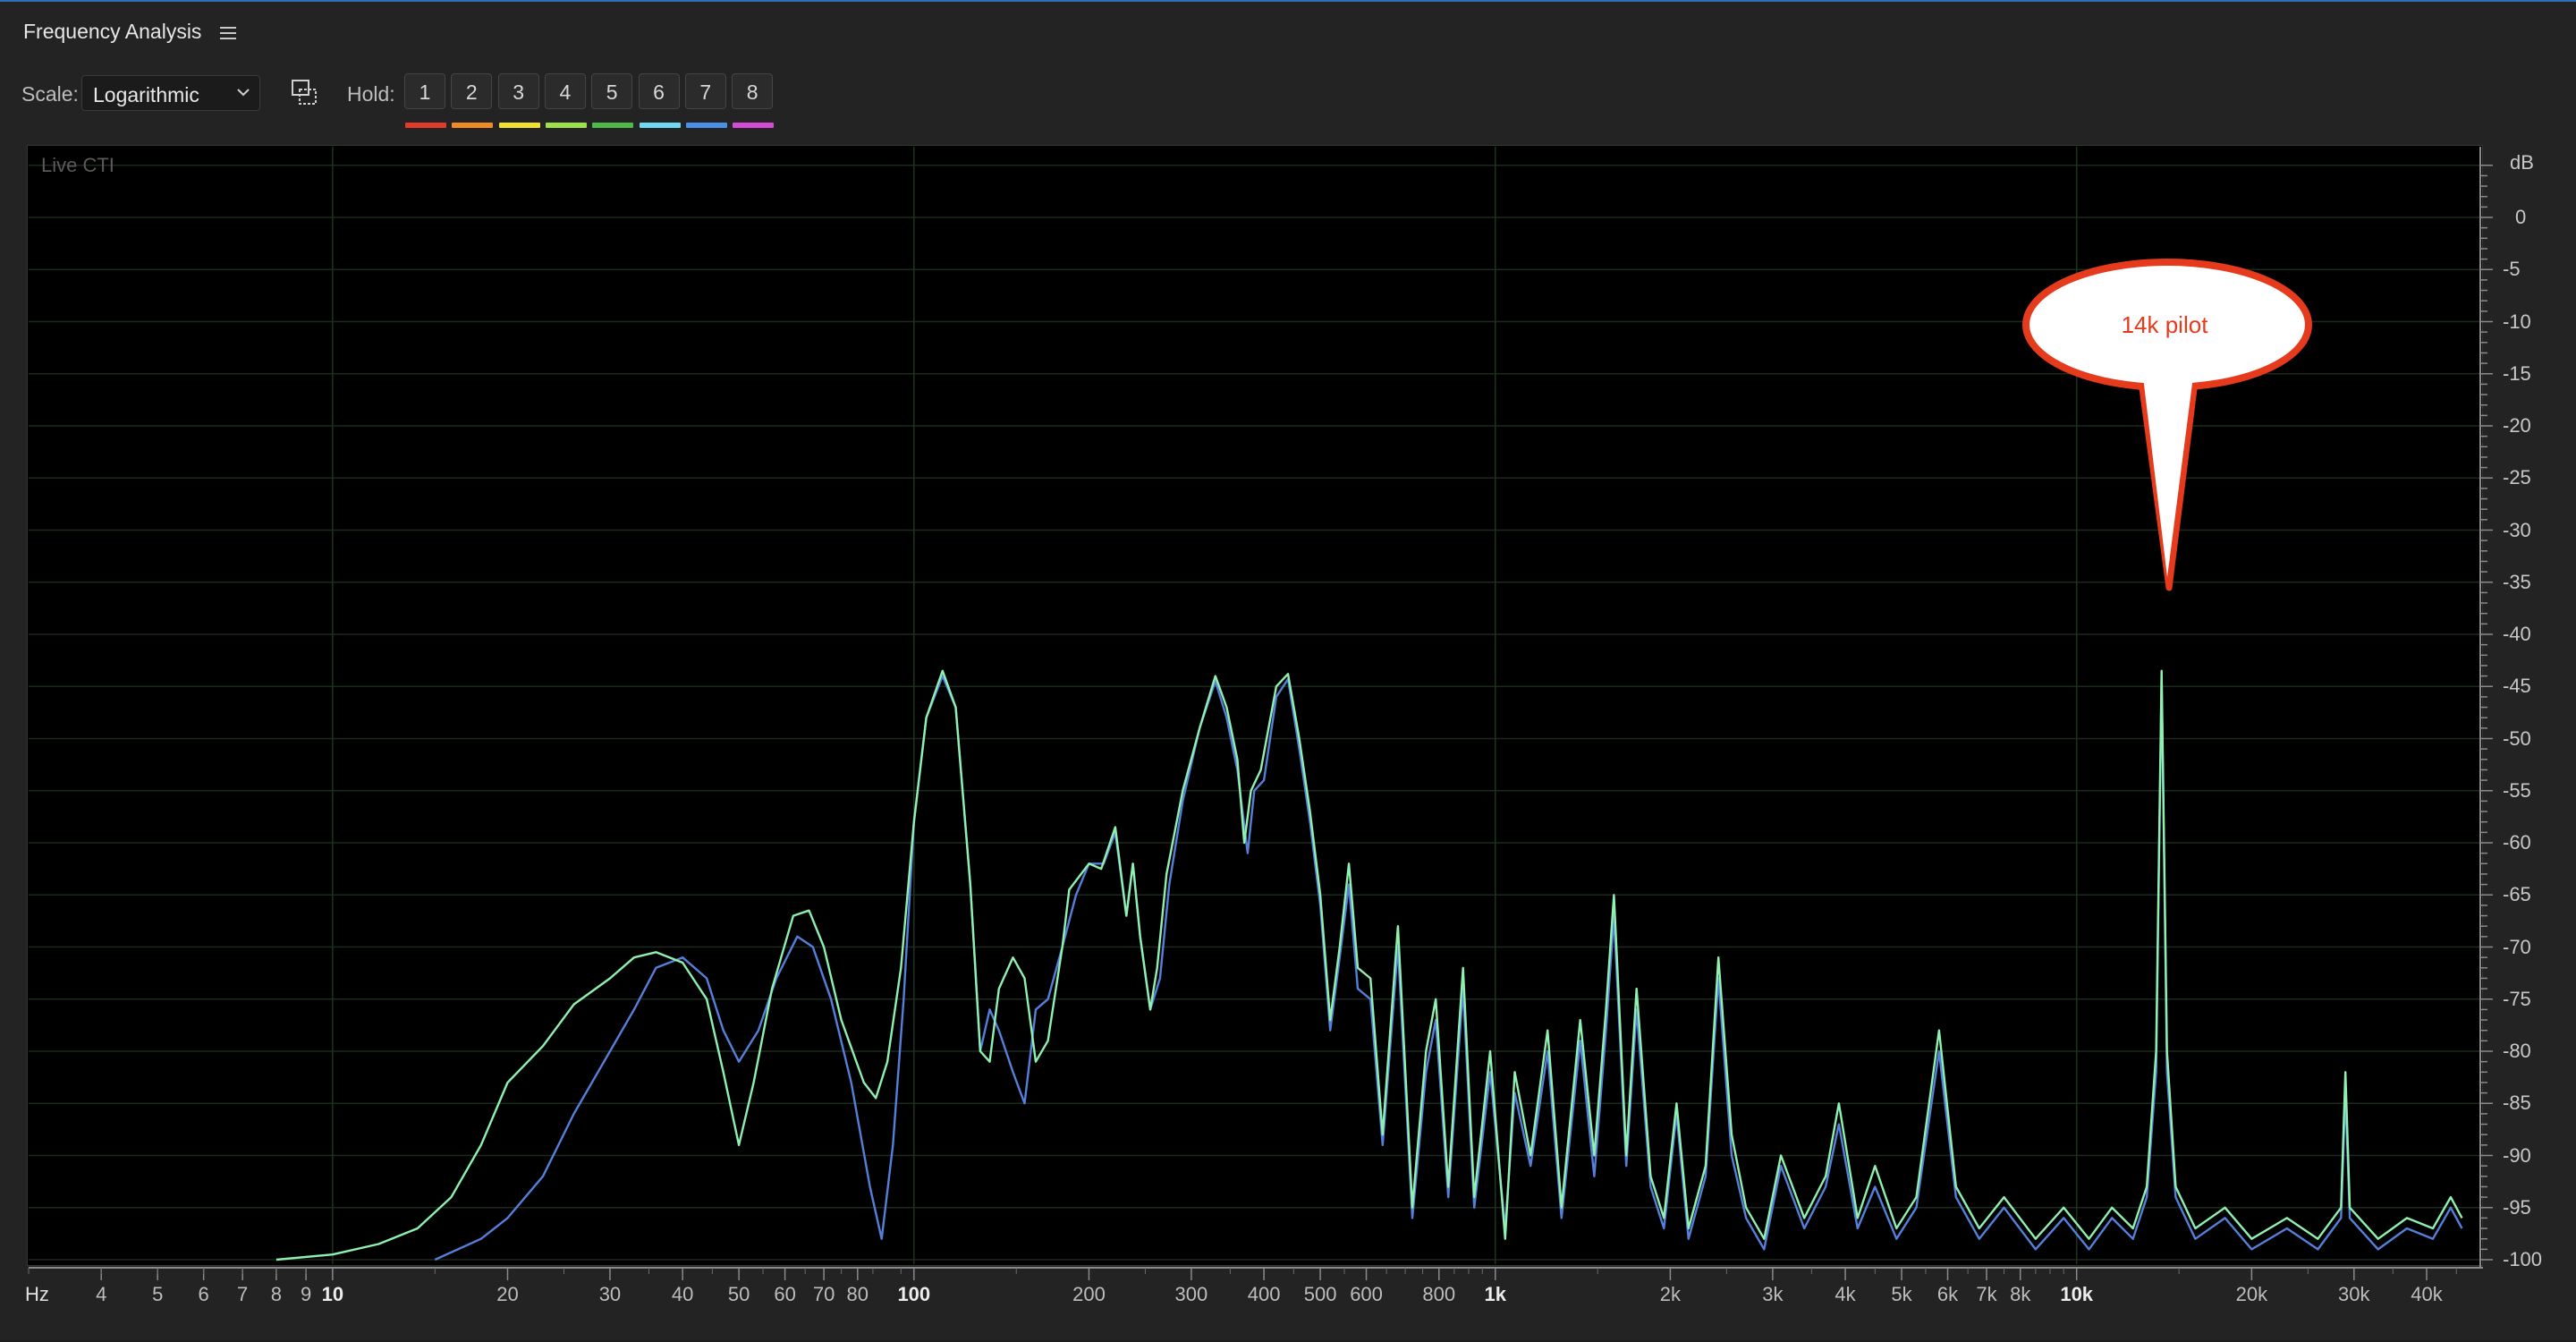 The image size is (2576, 1342). I want to click on frequency-tick-label: 6, so click(203, 1294).